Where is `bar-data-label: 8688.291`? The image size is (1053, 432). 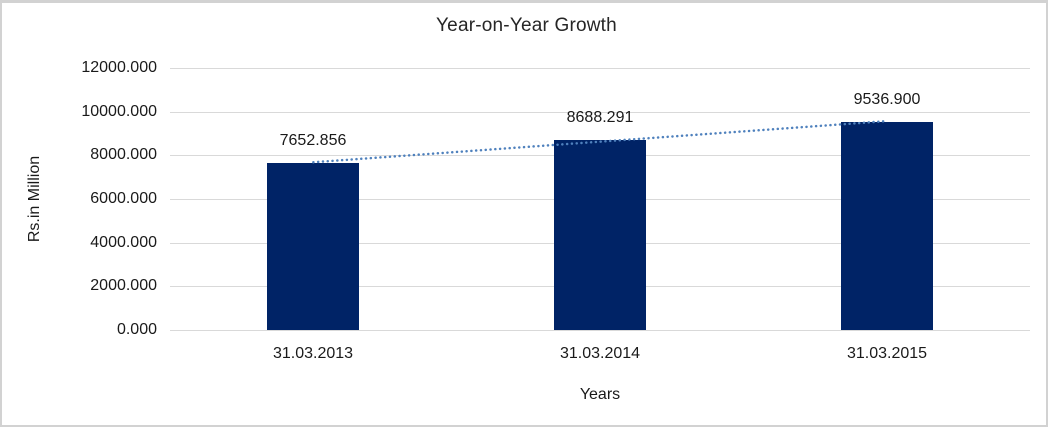
bar-data-label: 8688.291 is located at coordinates (600, 117).